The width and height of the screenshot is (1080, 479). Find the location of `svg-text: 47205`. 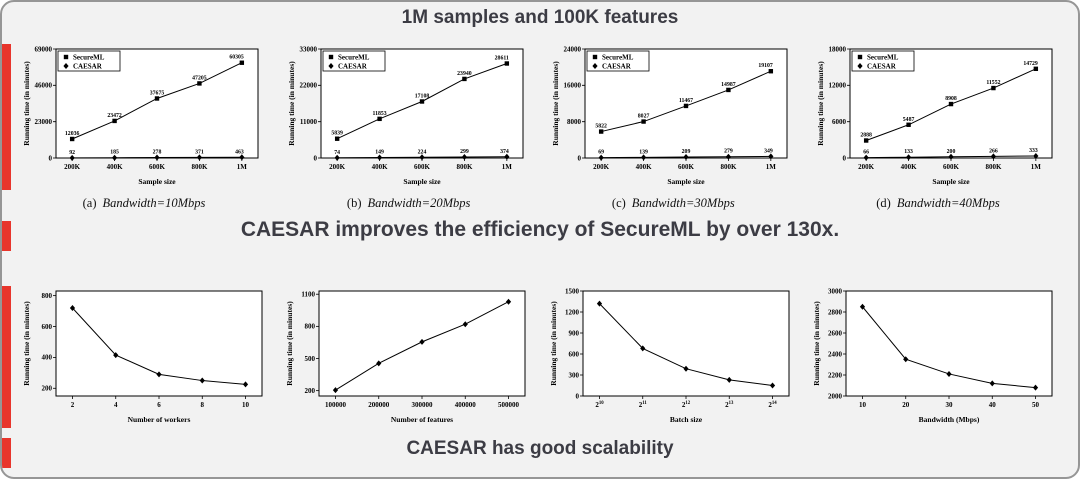

svg-text: 47205 is located at coordinates (199, 78).